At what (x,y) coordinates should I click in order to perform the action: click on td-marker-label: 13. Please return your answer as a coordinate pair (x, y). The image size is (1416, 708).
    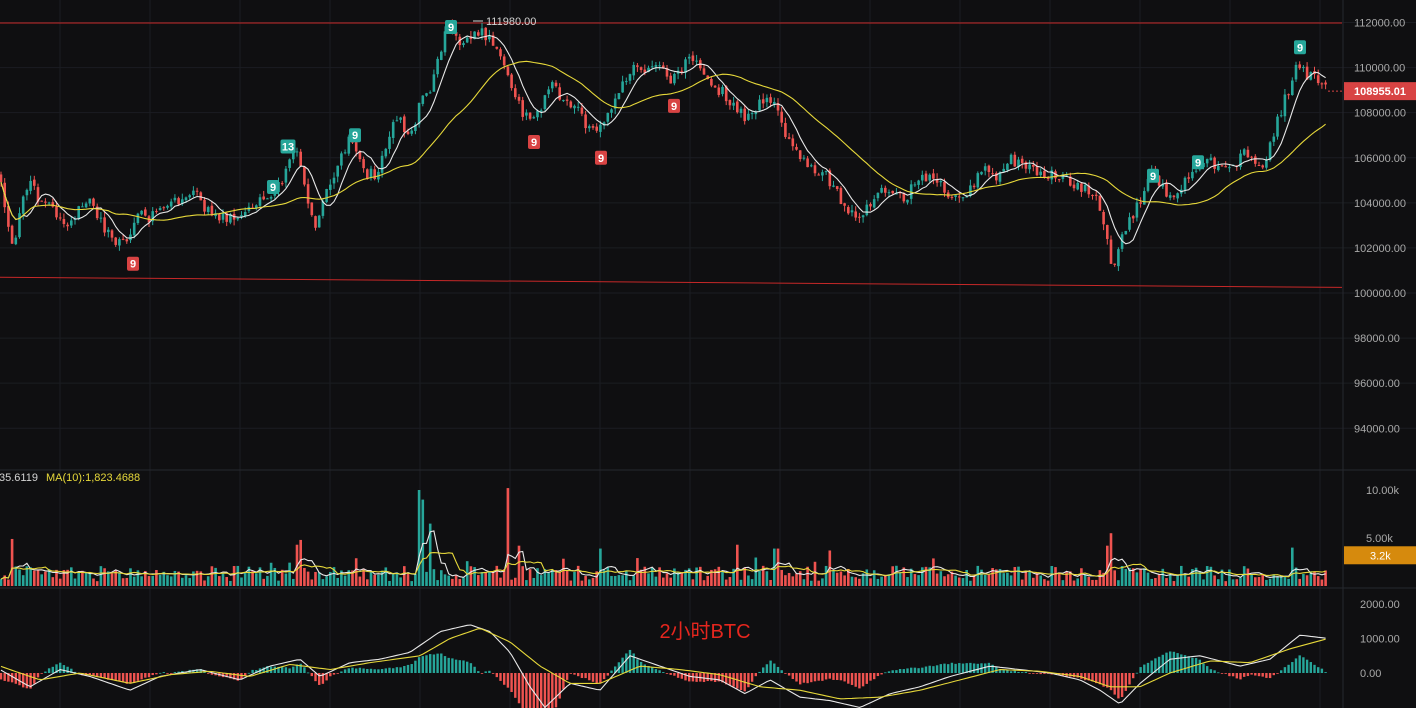
    Looking at the image, I should click on (288, 147).